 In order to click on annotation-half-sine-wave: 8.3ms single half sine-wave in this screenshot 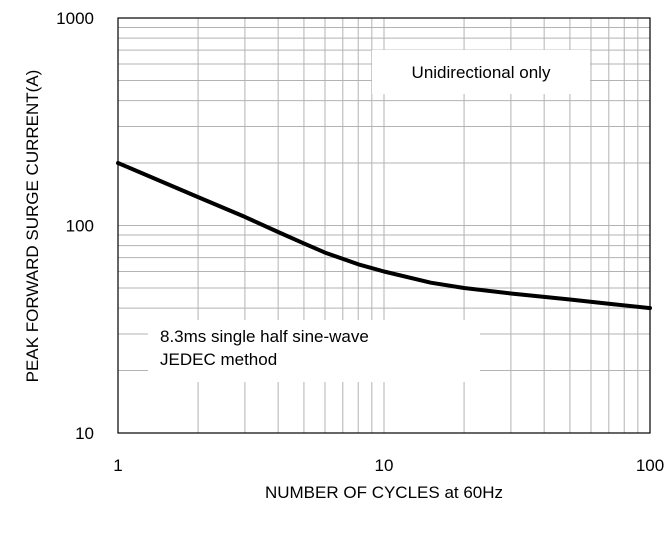, I will do `click(264, 336)`.